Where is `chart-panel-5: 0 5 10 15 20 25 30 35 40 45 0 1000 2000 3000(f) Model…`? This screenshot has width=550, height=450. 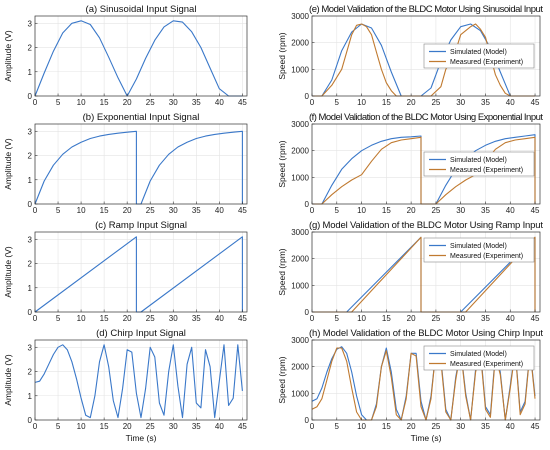
chart-panel-5: 0 5 10 15 20 25 30 35 40 45 0 1000 2000 3000(f) Model… is located at coordinates (410, 163).